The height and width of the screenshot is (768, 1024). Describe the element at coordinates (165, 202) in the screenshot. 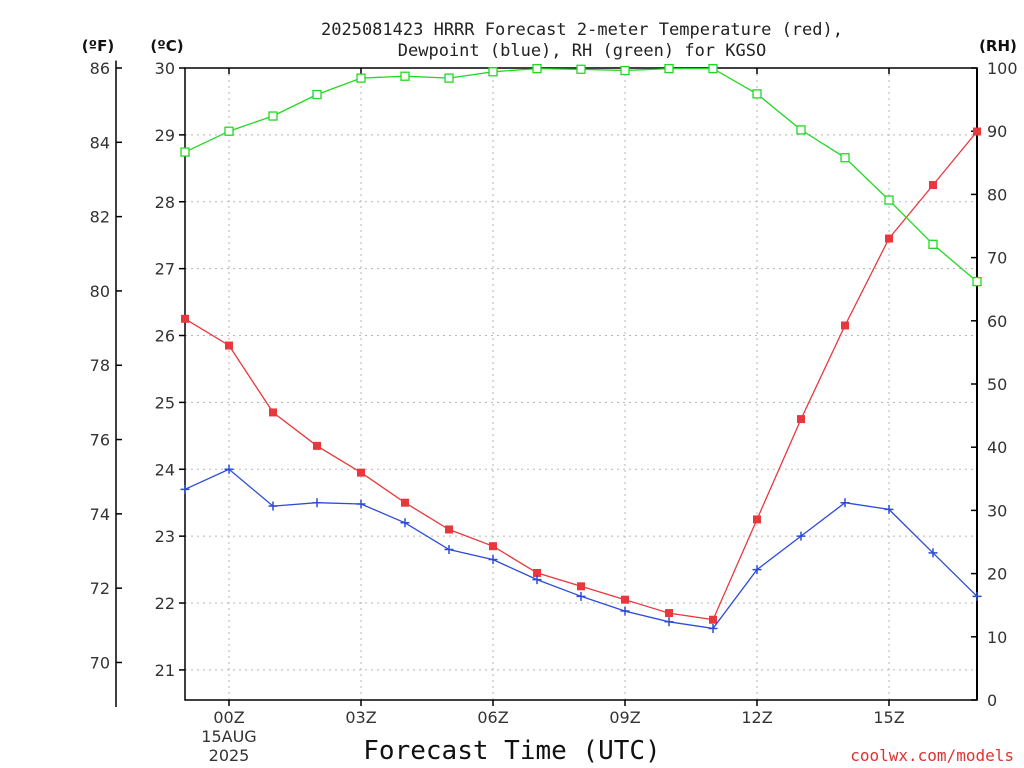

I see `celsius-tick-label: 28` at that location.